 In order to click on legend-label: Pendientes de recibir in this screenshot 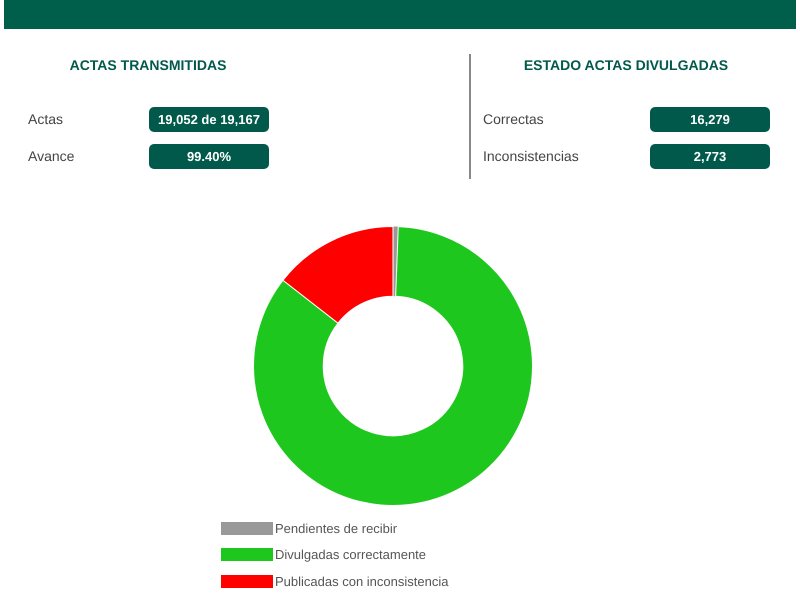, I will do `click(336, 528)`.